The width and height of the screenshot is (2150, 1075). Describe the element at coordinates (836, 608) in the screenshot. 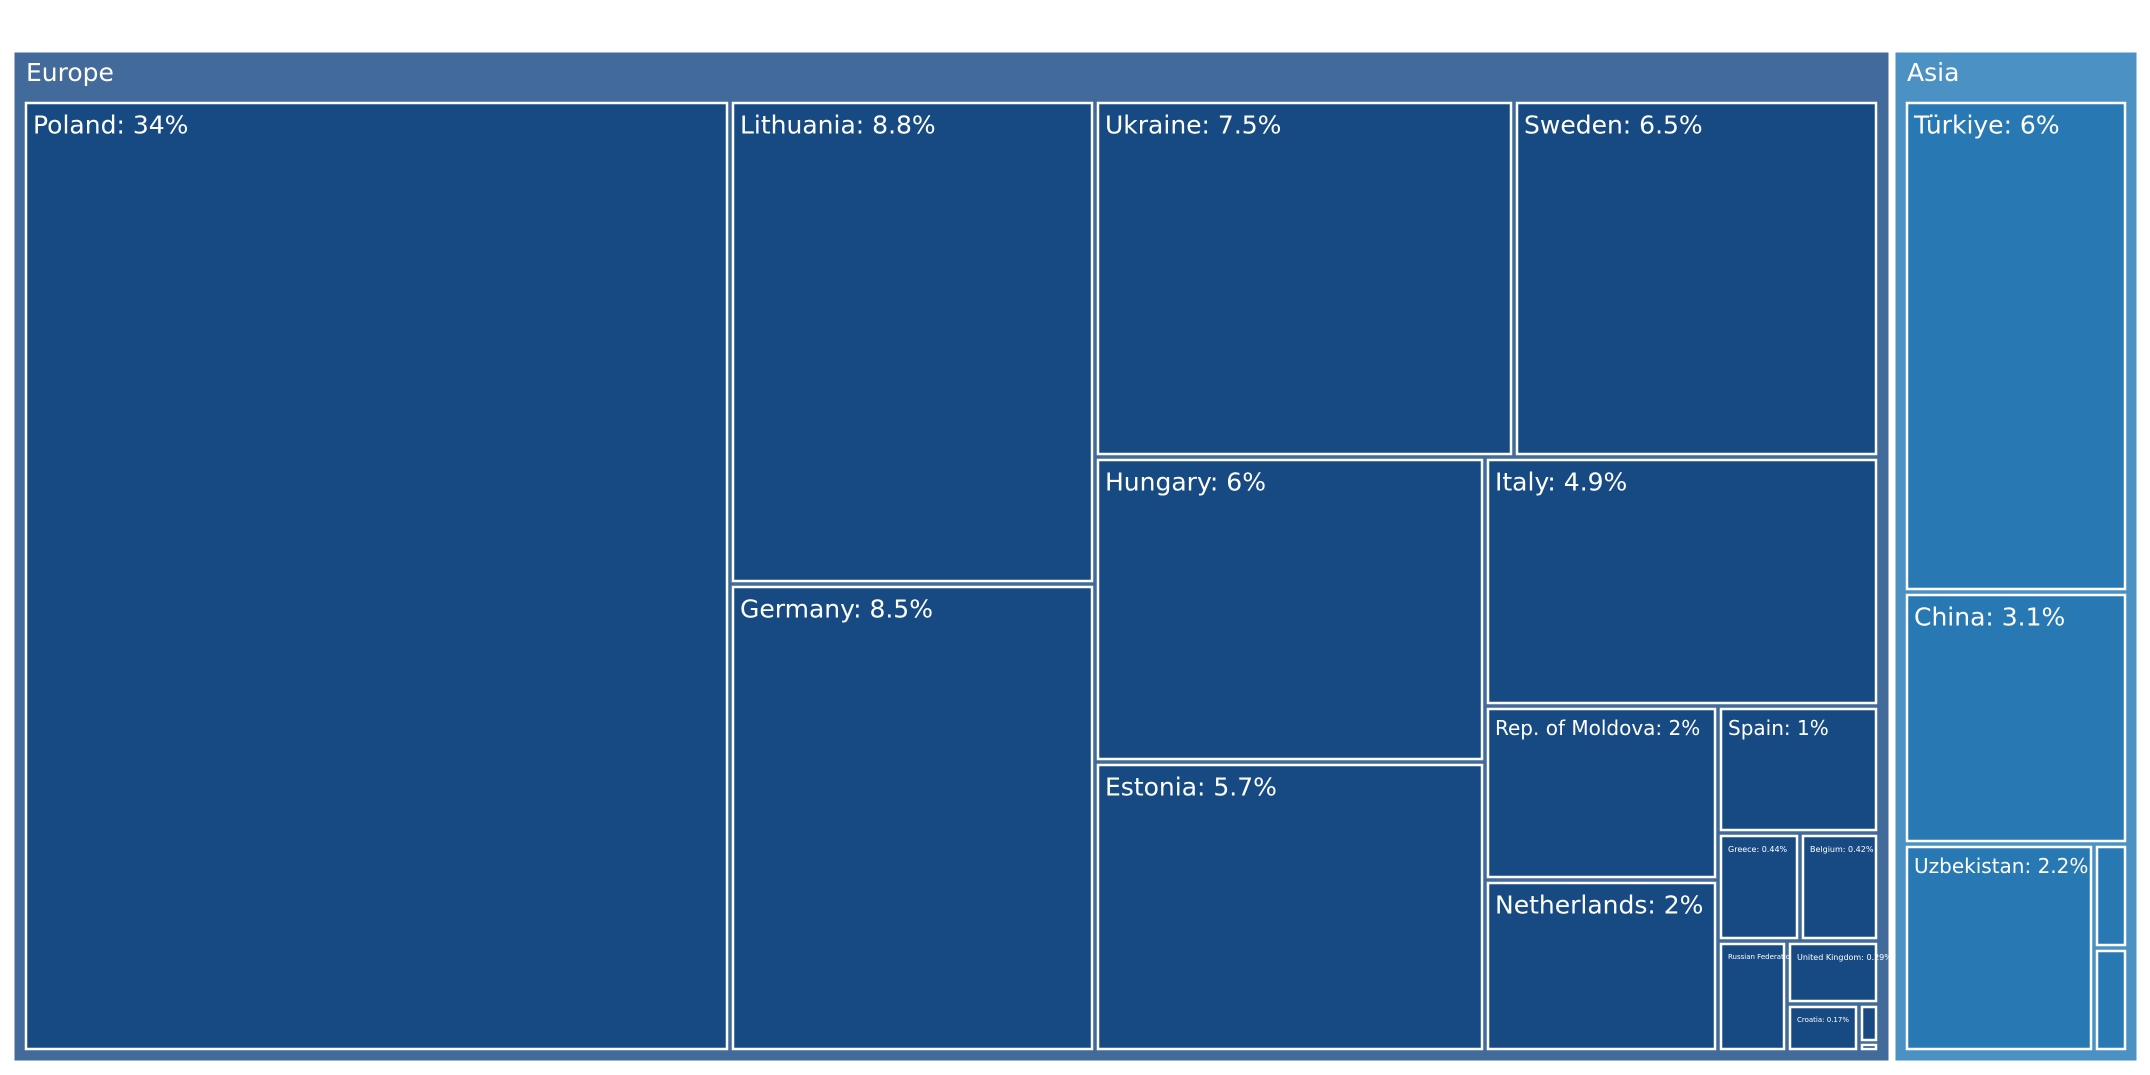

I see `tile-label-germany: Germany: 8.5%` at that location.